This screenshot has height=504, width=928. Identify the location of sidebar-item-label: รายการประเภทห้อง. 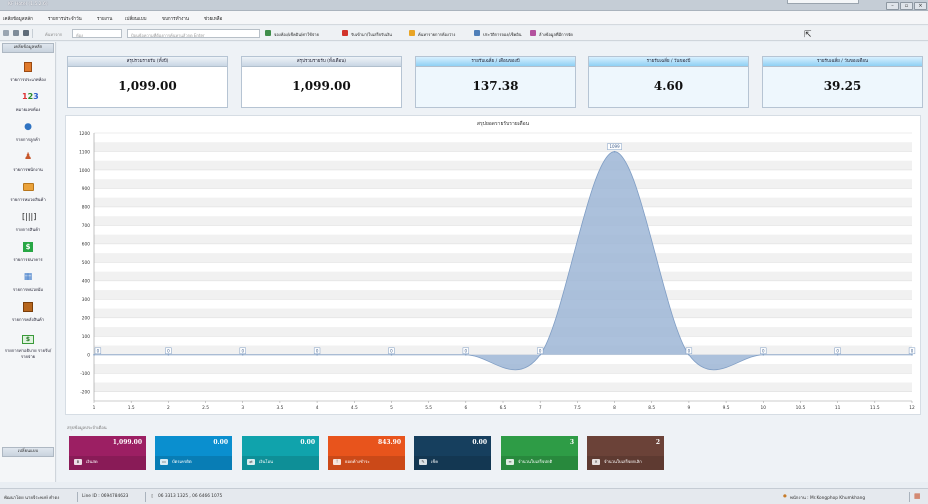
(28, 79).